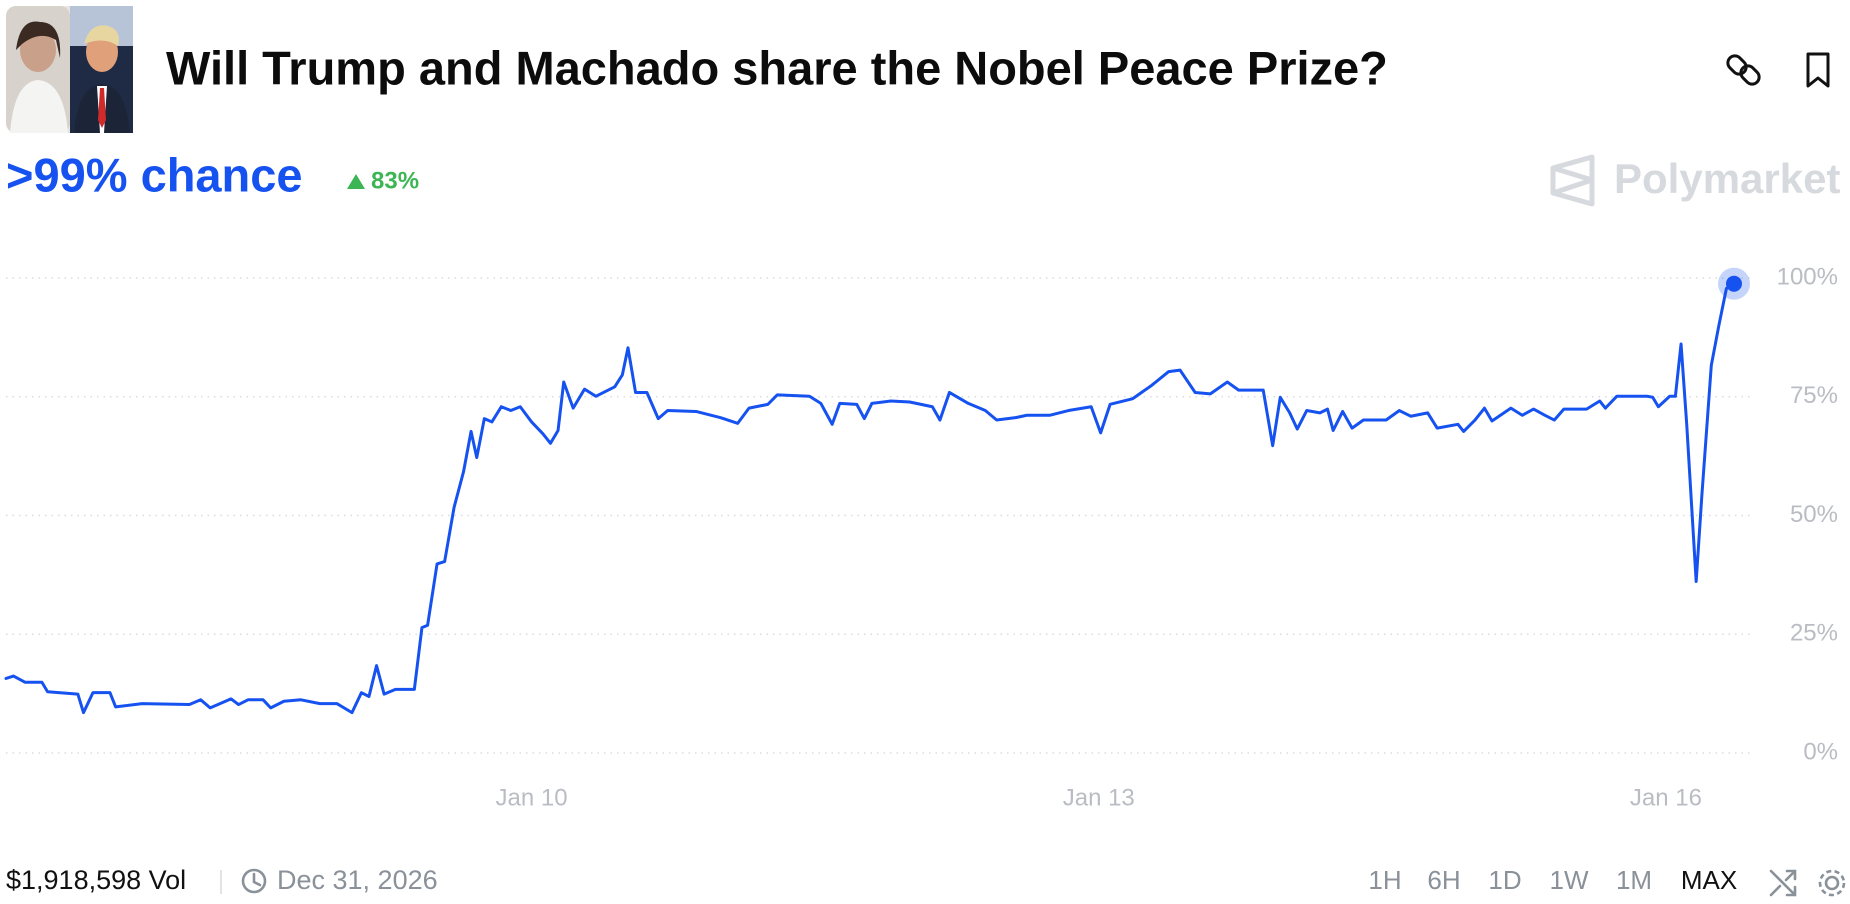  What do you see at coordinates (357, 880) in the screenshot?
I see `end-date: Dec 31, 2026` at bounding box center [357, 880].